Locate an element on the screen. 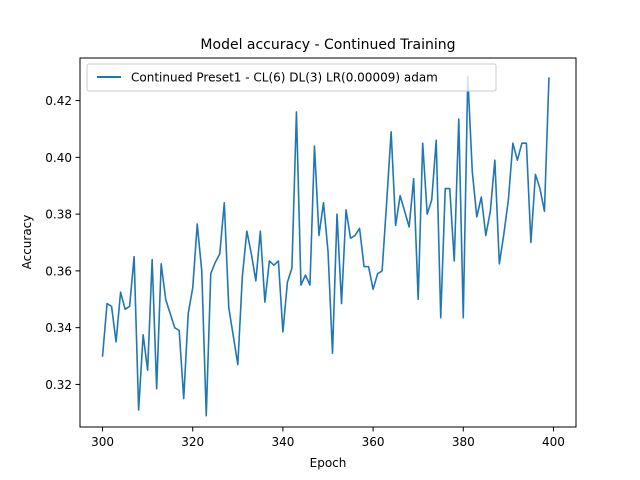 The image size is (640, 480). chart-title: Model accuracy - Continued Training is located at coordinates (327, 45).